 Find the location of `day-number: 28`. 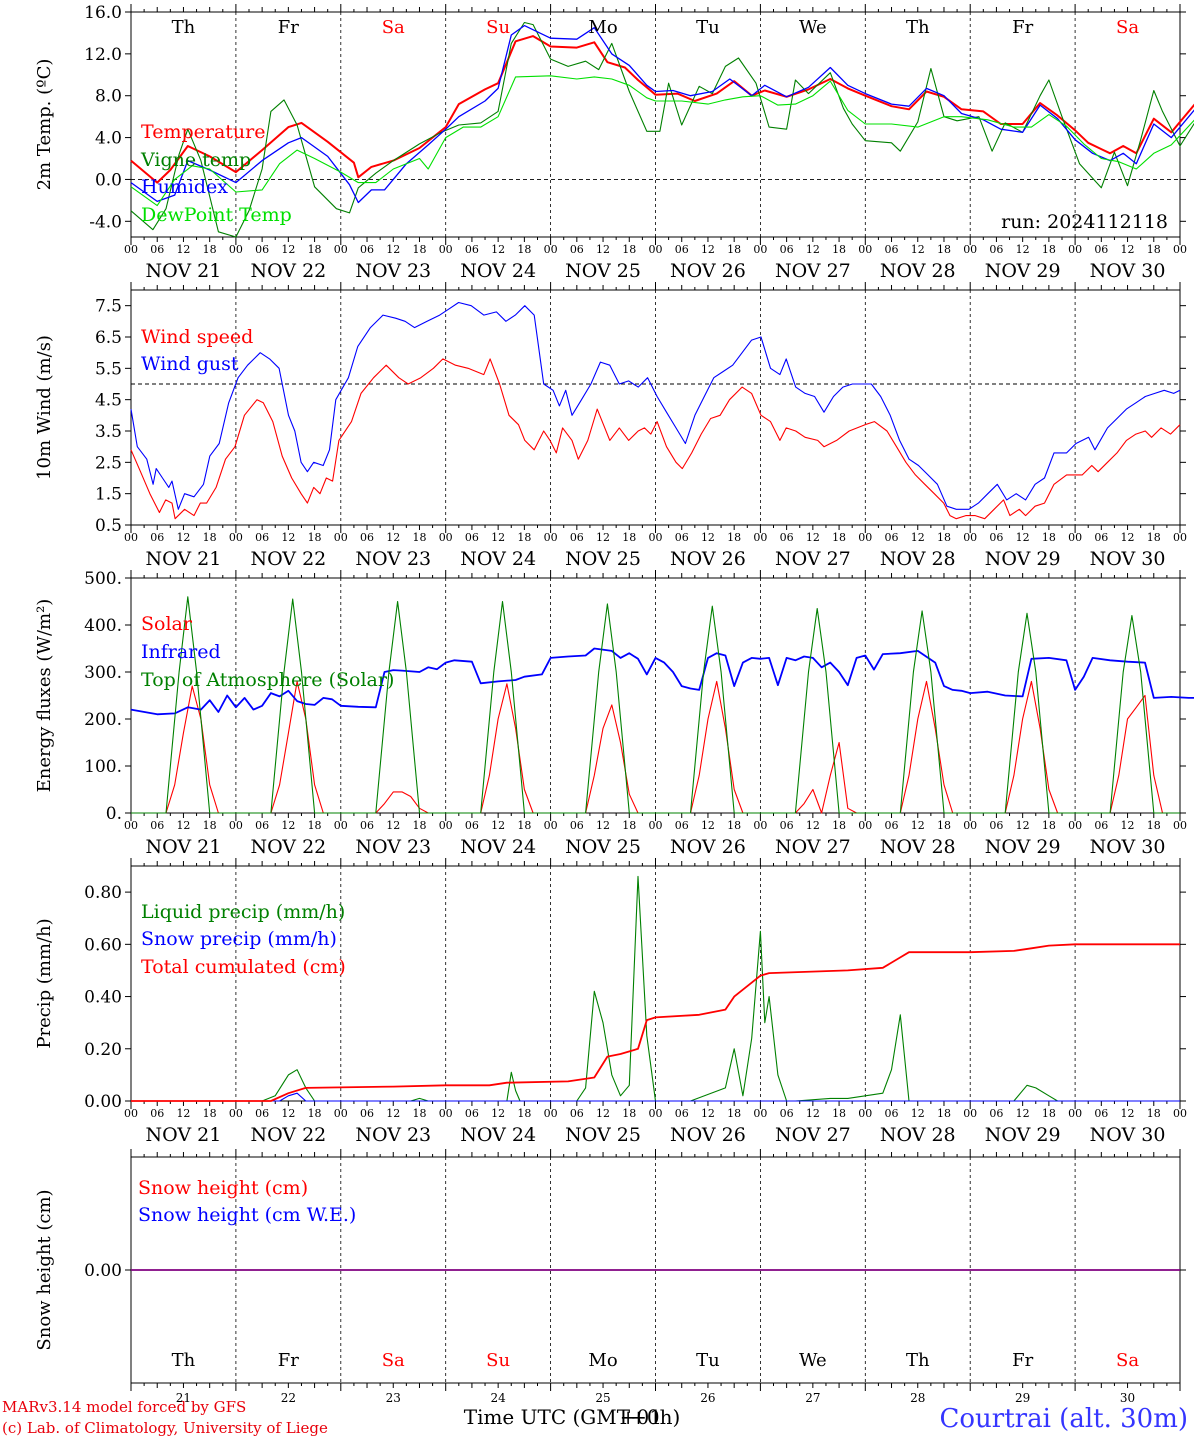

day-number: 28 is located at coordinates (917, 1398).